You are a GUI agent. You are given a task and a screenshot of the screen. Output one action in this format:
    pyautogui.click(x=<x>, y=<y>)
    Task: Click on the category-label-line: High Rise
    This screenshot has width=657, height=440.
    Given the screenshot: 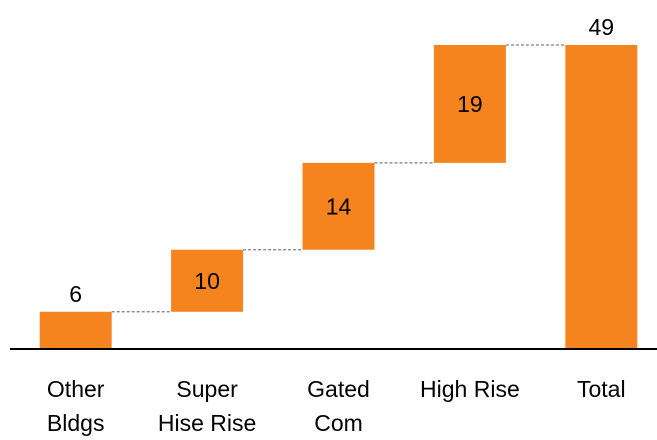 What is the action you would take?
    pyautogui.click(x=470, y=389)
    